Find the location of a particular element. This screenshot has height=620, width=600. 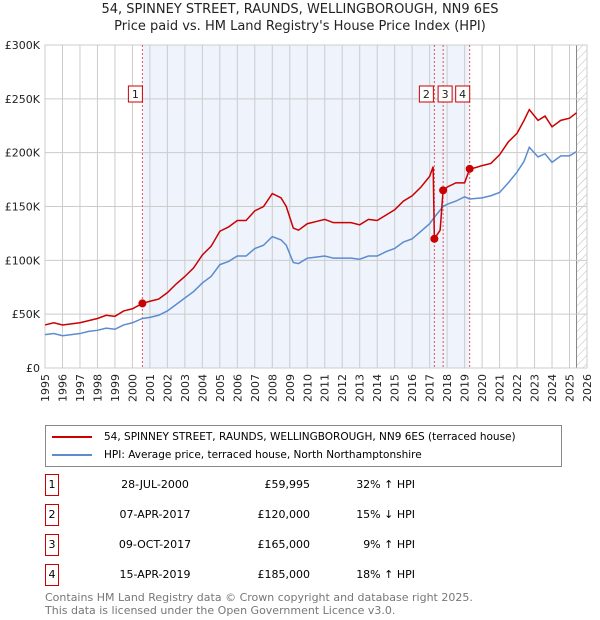

sale-hpi-diff: 18% ↑ HPI is located at coordinates (385, 574).